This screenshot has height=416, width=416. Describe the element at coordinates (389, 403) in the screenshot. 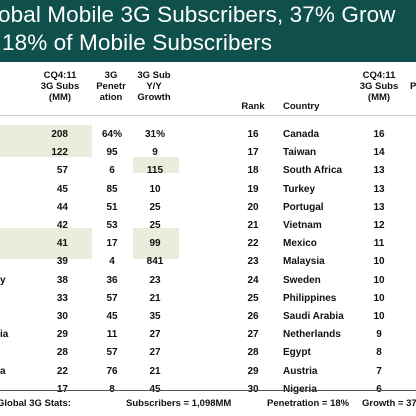

I see `footer-growth: Growth = 37` at that location.